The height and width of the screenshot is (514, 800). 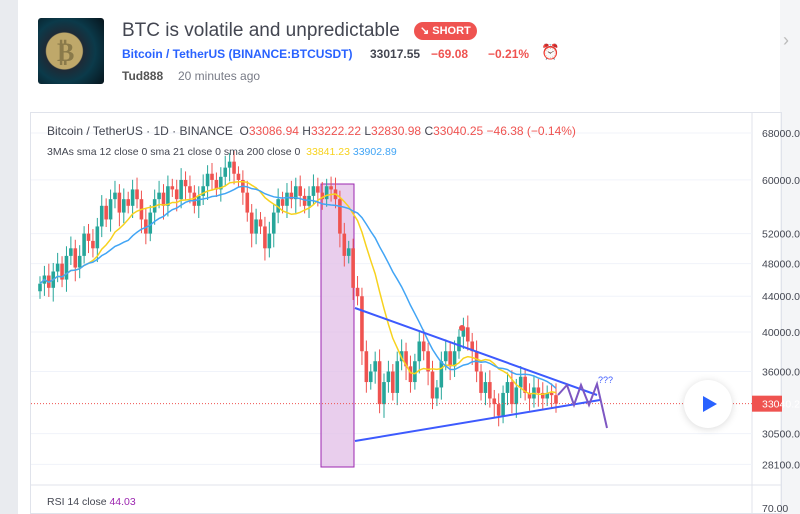 I want to click on ma21-value: 33902.89, so click(x=374, y=152).